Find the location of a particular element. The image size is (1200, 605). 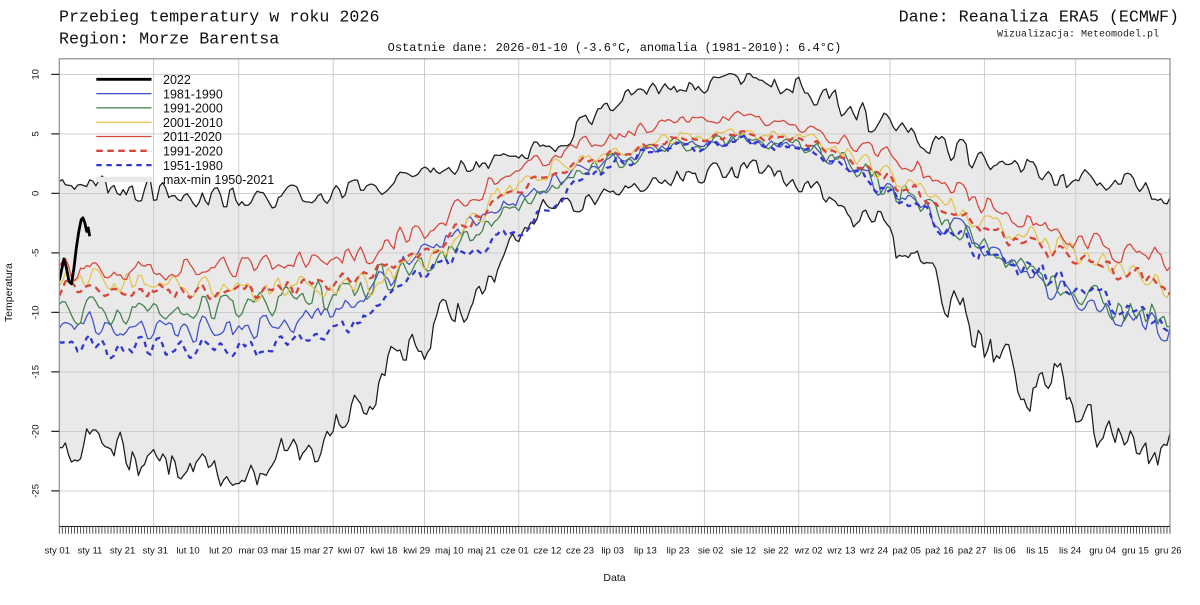

svg-text: sie 02 is located at coordinates (710, 551).